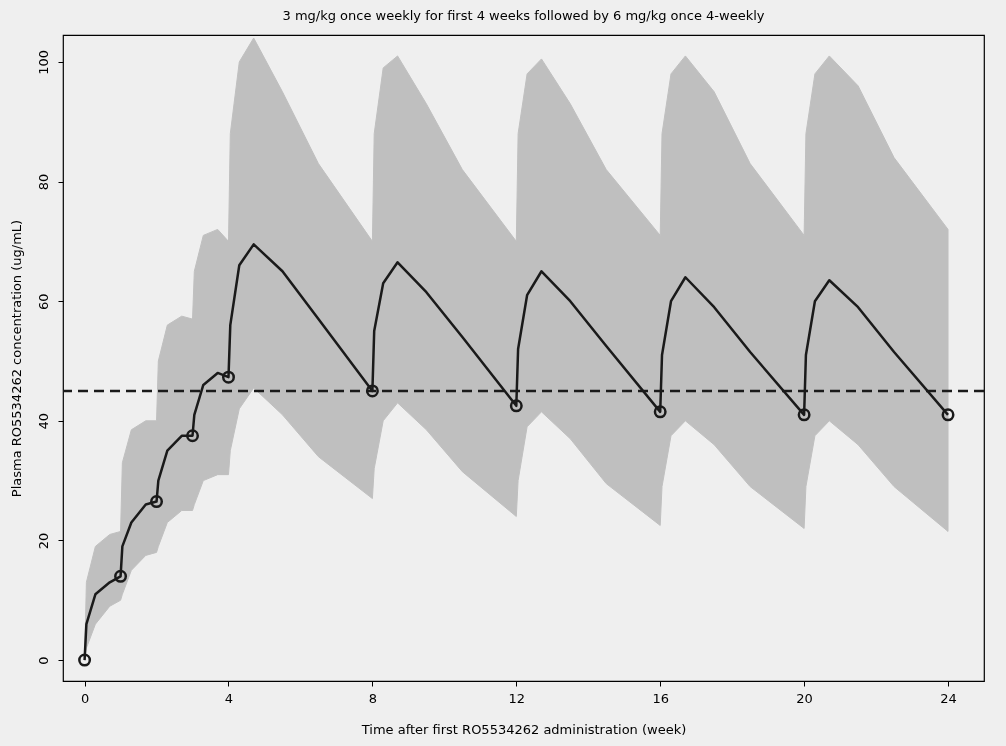 This screenshot has width=1006, height=746. I want to click on y-tick-label: 100, so click(43, 62).